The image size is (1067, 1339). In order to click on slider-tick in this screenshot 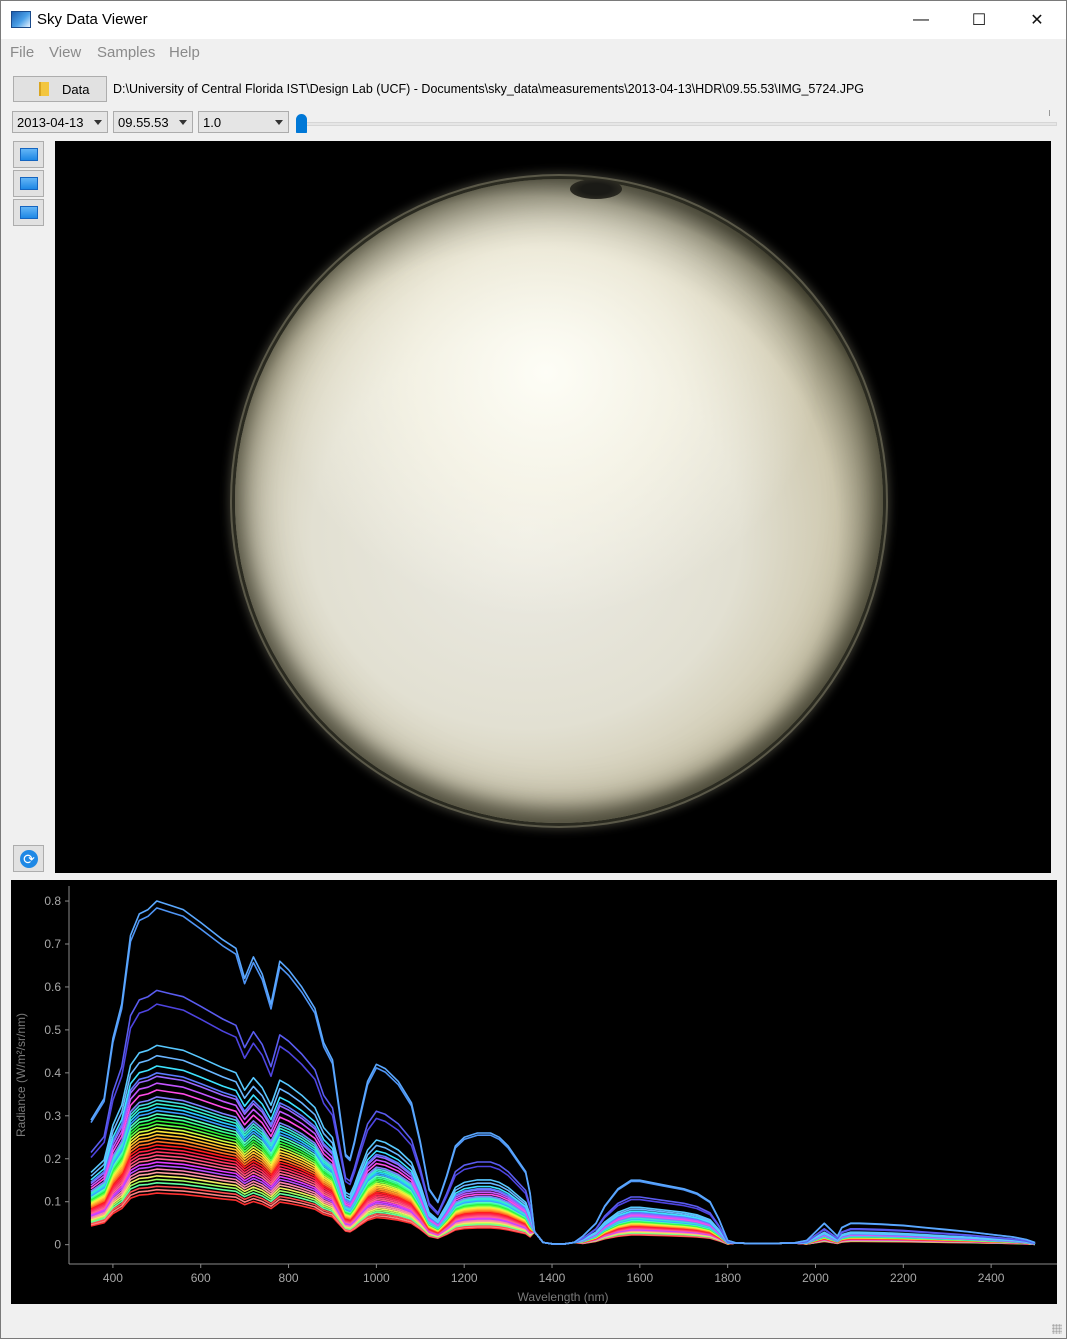, I will do `click(1049, 113)`.